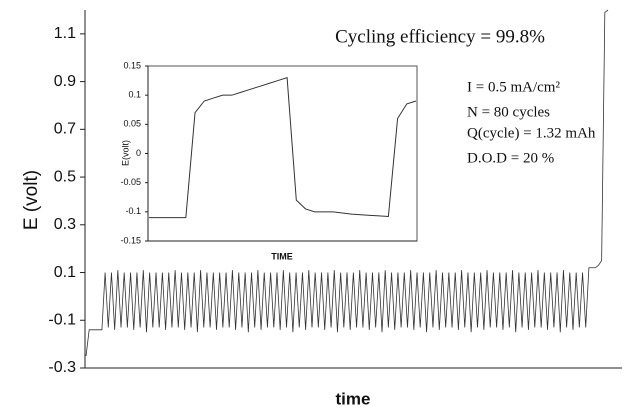  Describe the element at coordinates (130, 240) in the screenshot. I see `y-tick-label: -0.15` at that location.